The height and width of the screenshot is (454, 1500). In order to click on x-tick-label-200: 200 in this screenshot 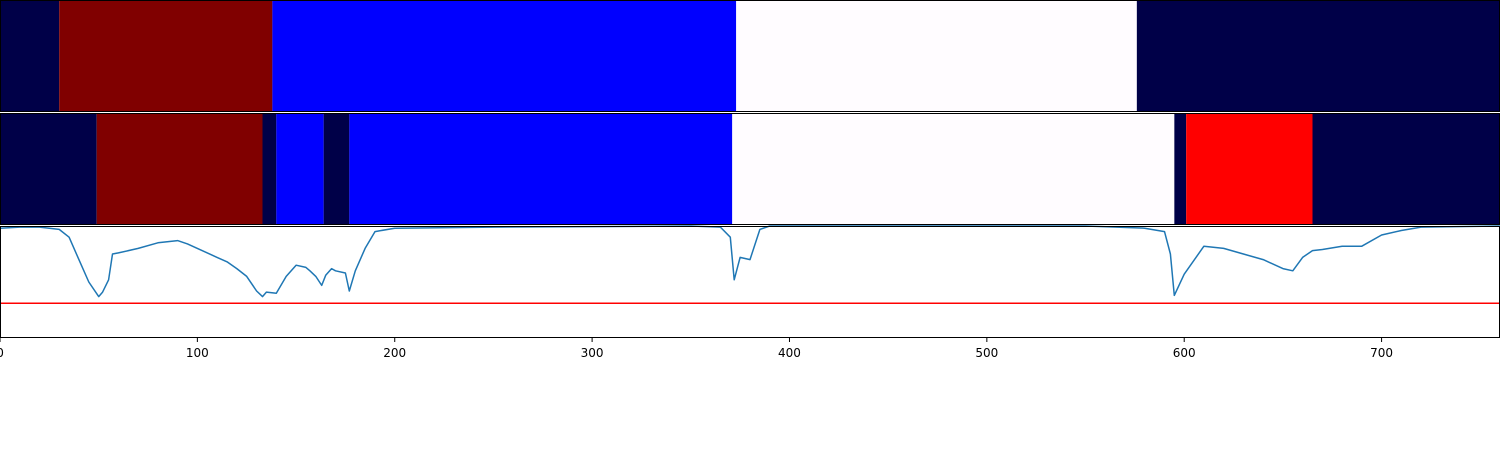, I will do `click(394, 353)`.